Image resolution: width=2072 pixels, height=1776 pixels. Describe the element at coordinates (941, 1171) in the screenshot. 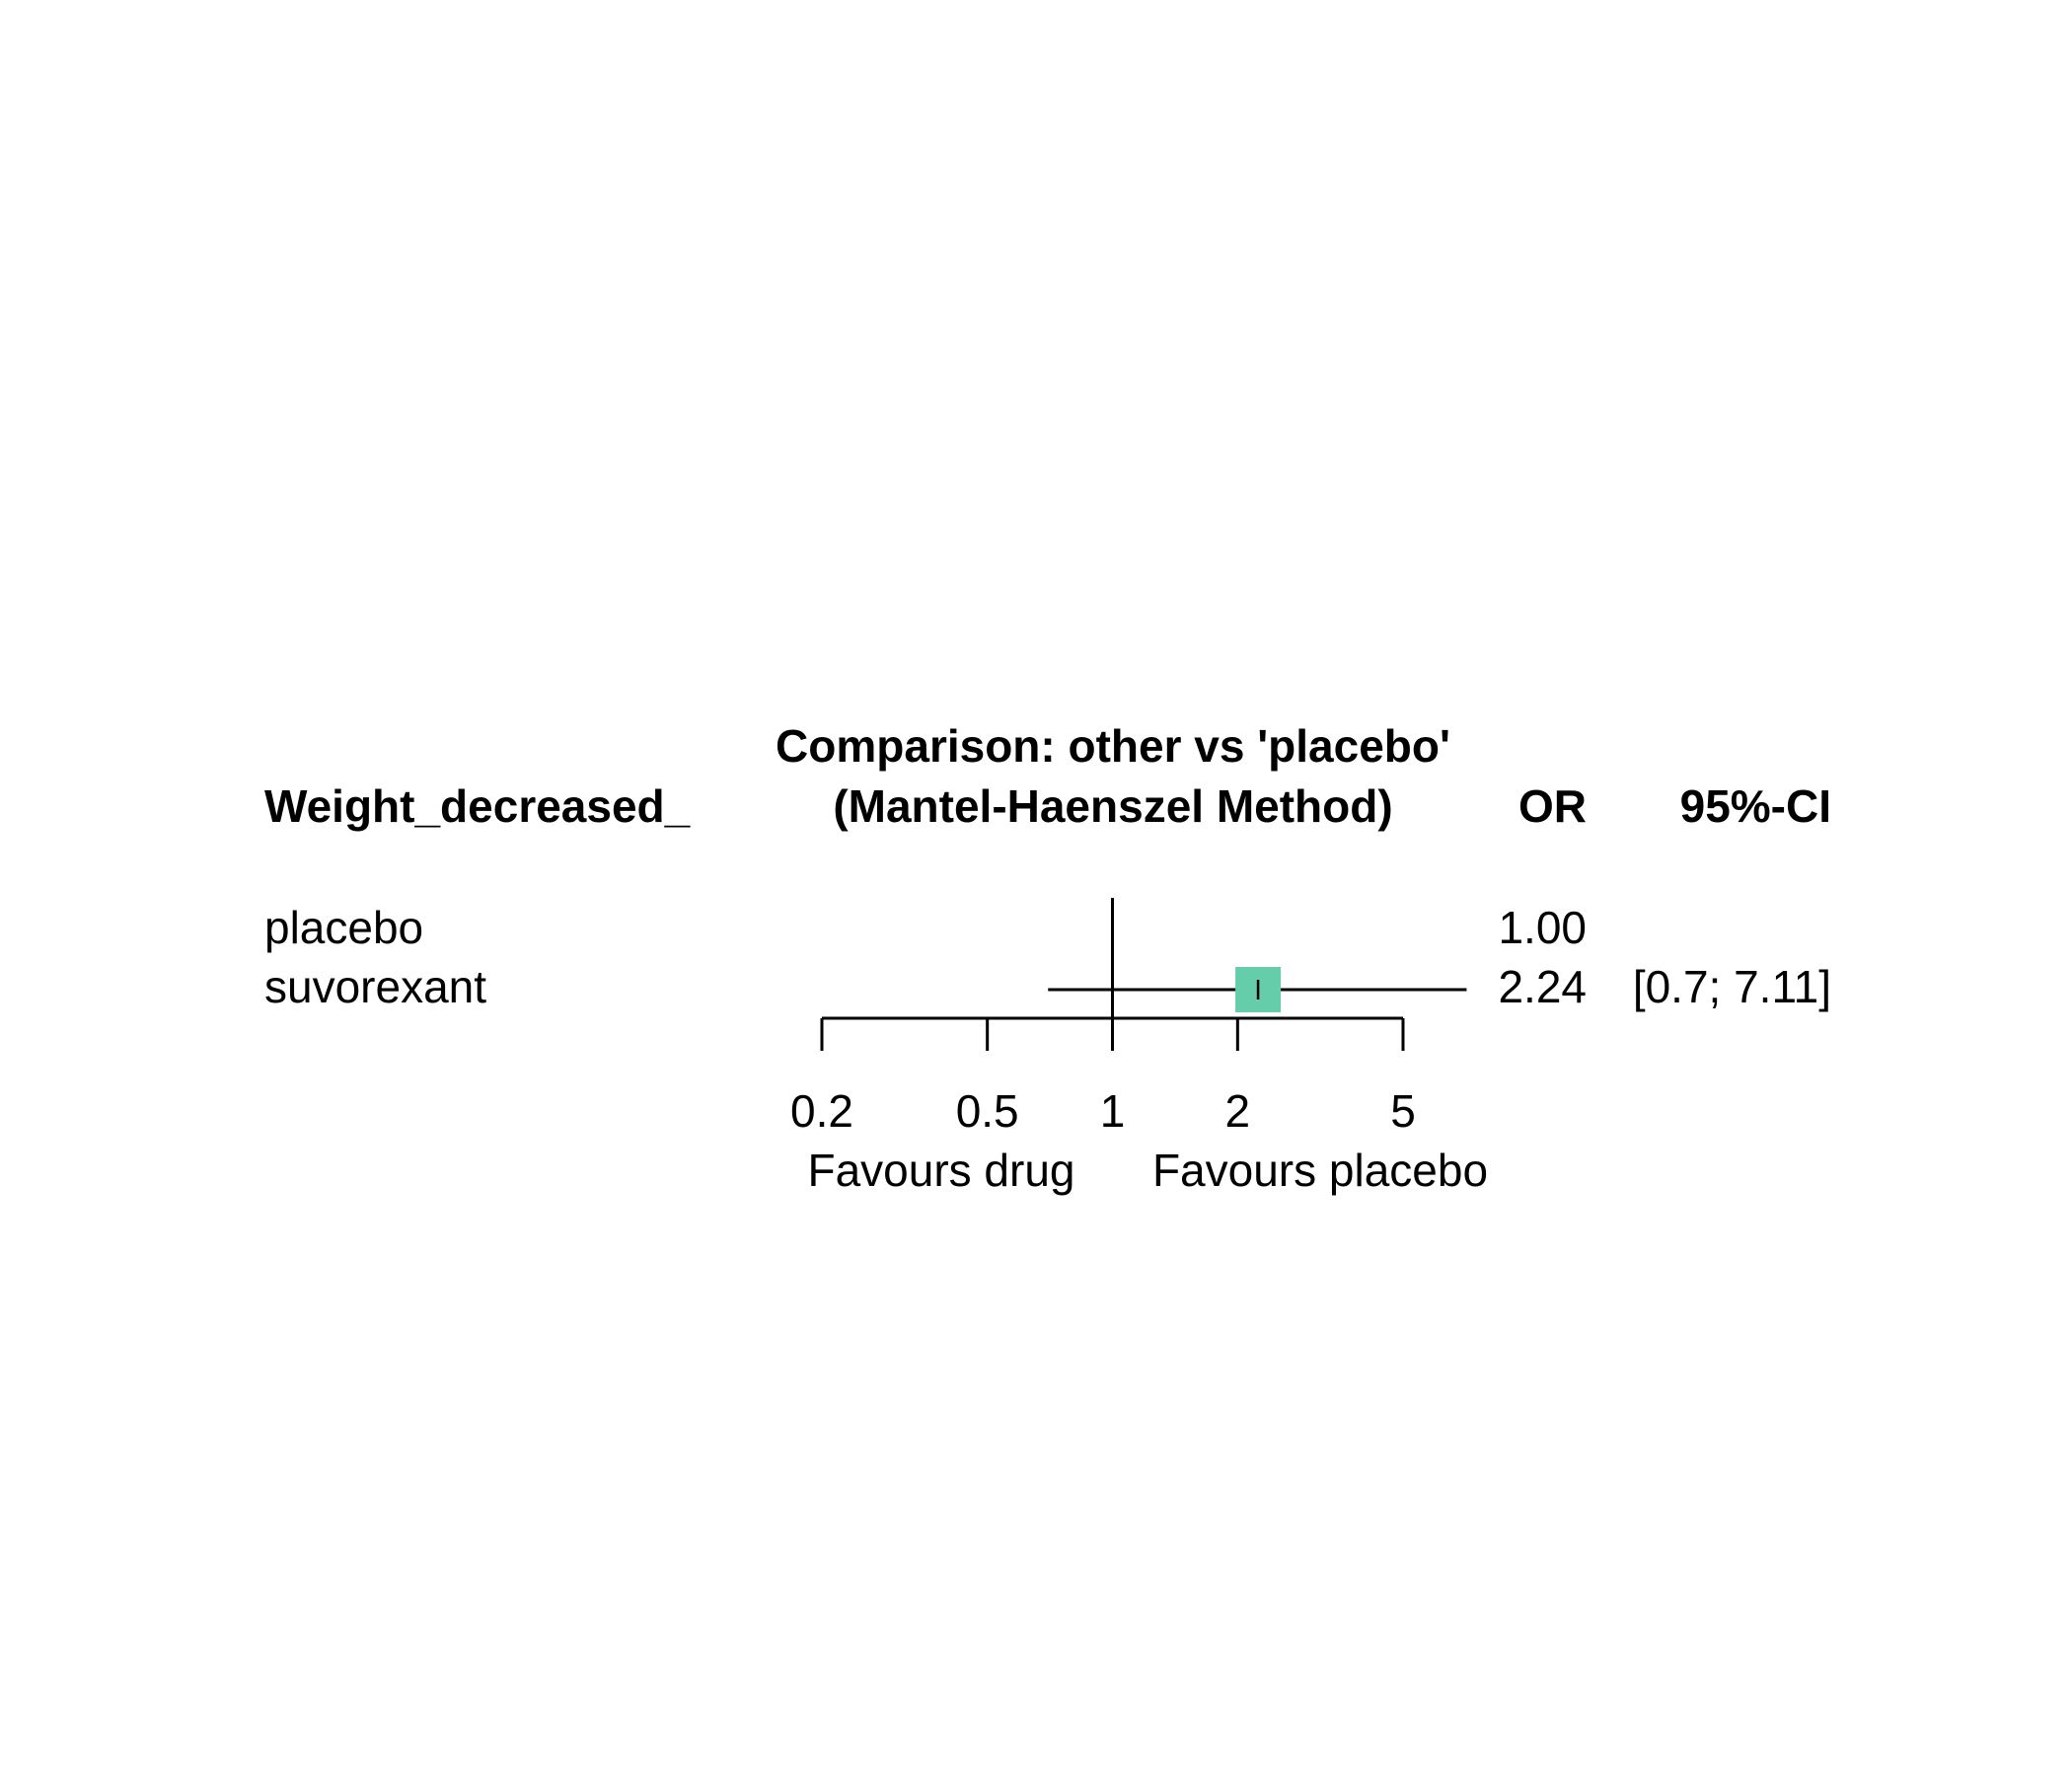

I see `xlabel-favours-drug: Favours drug` at that location.